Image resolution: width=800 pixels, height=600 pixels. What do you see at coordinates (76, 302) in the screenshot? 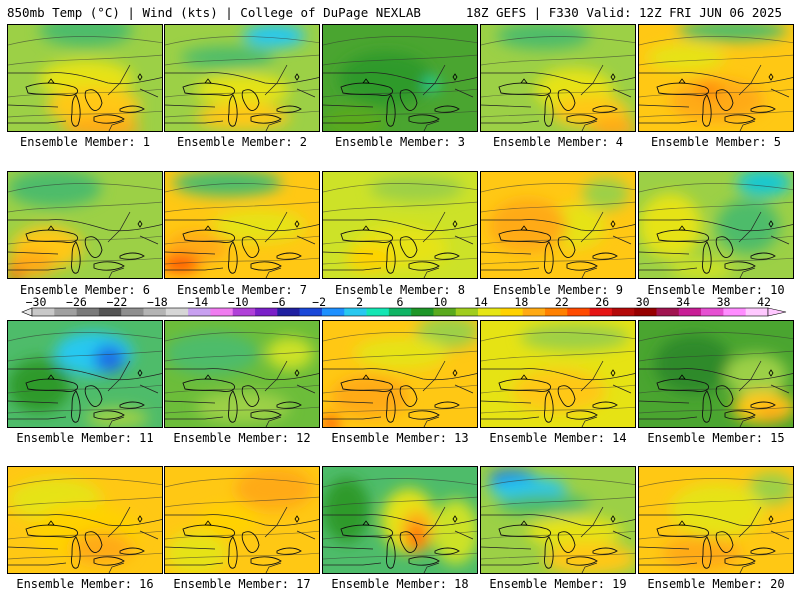
I see `colorbar-tick-label: −26` at bounding box center [76, 302].